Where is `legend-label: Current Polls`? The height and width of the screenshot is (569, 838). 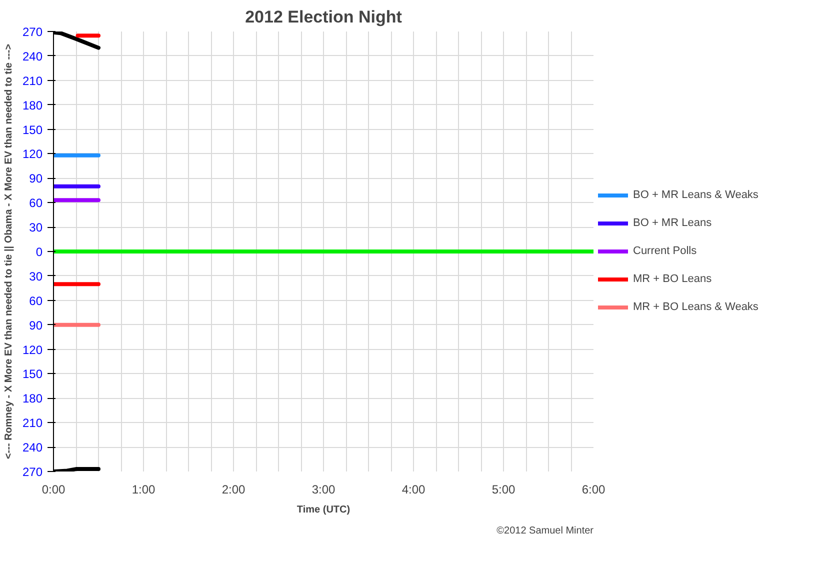
legend-label: Current Polls is located at coordinates (665, 251).